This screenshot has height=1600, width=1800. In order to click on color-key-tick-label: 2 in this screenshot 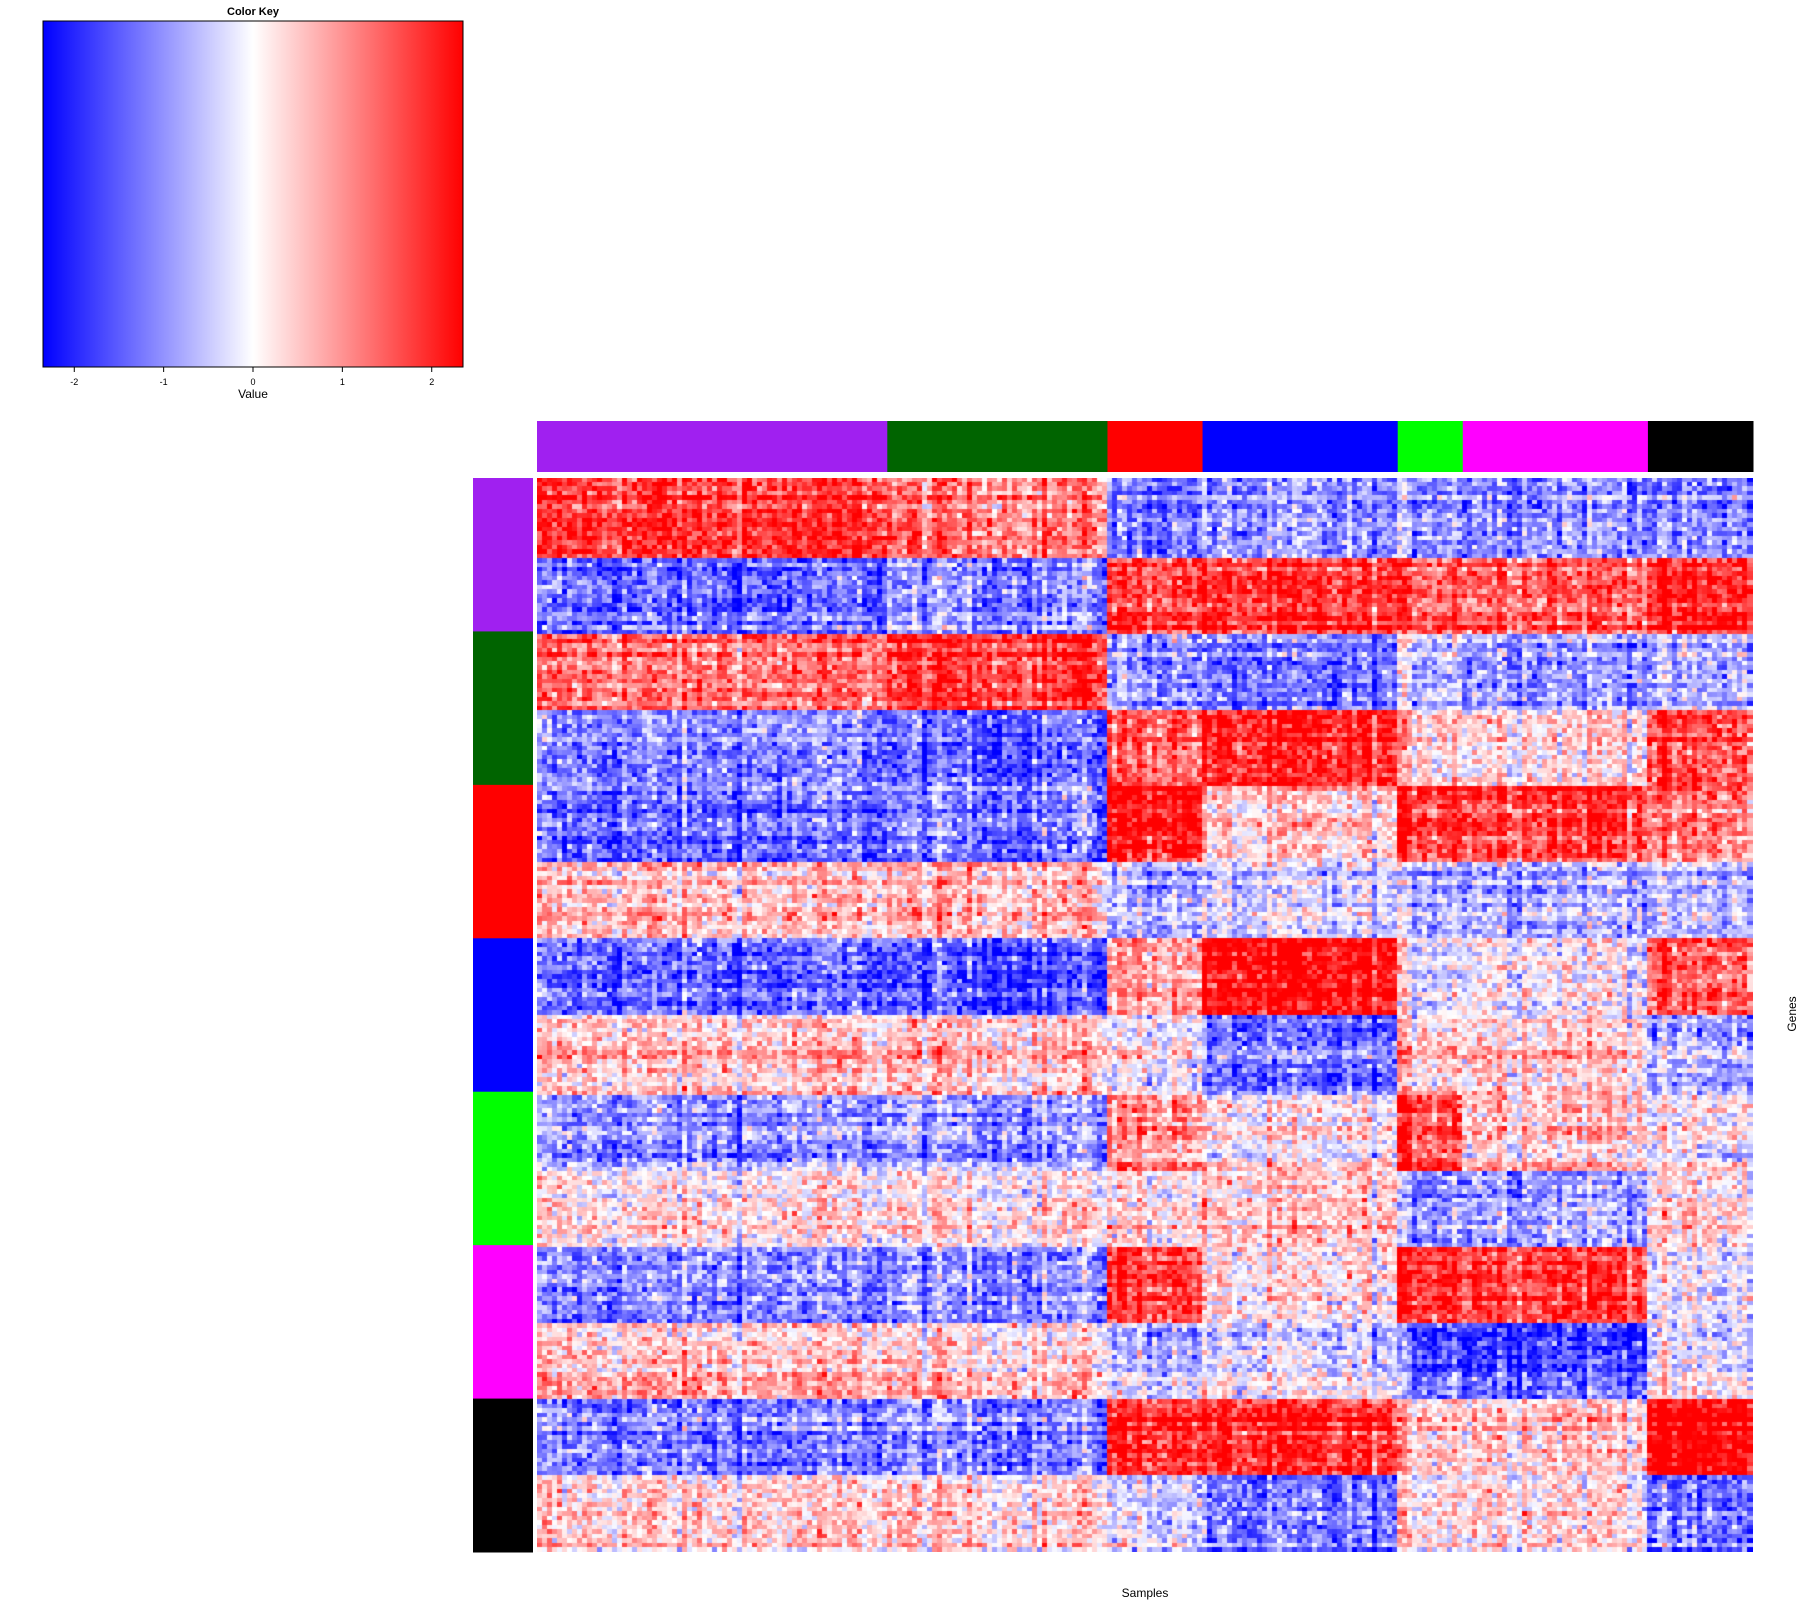, I will do `click(431, 382)`.